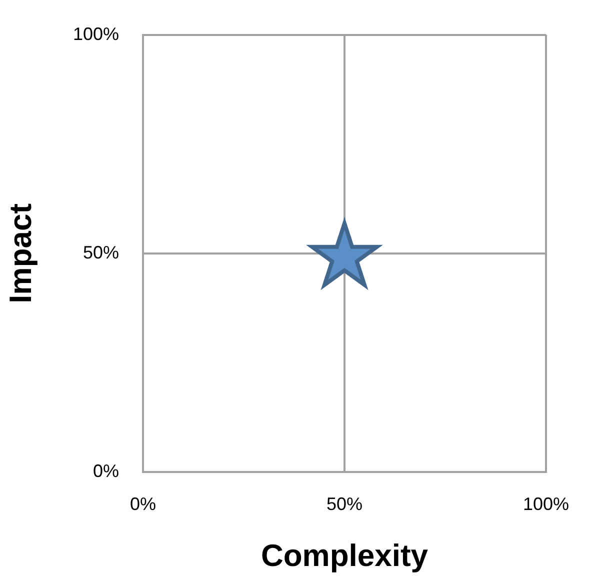 Image resolution: width=591 pixels, height=580 pixels. Describe the element at coordinates (143, 504) in the screenshot. I see `x-tick-label: 0%` at that location.